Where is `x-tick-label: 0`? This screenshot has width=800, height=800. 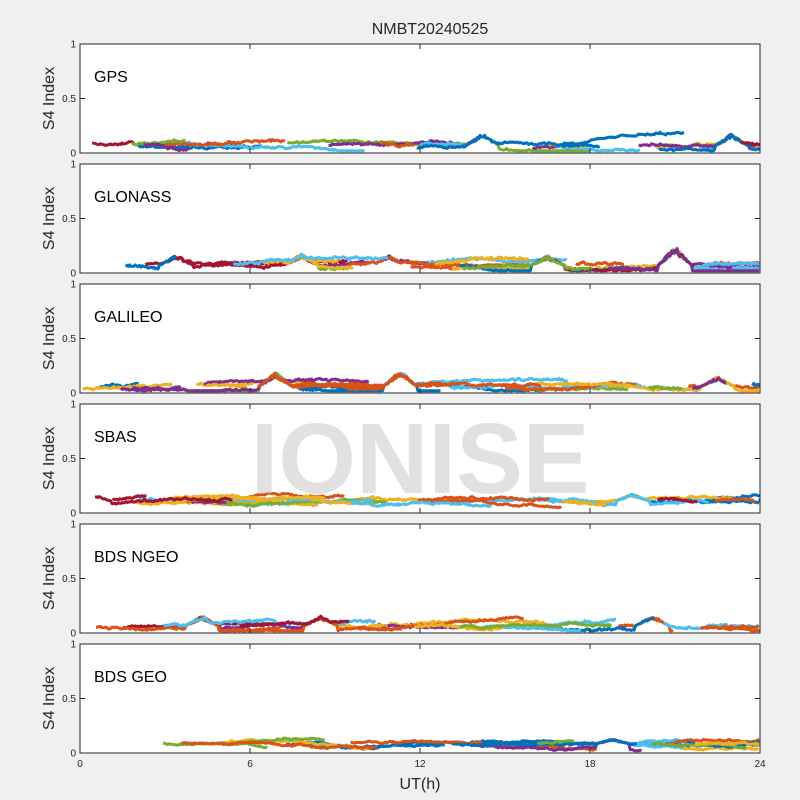 x-tick-label: 0 is located at coordinates (80, 764).